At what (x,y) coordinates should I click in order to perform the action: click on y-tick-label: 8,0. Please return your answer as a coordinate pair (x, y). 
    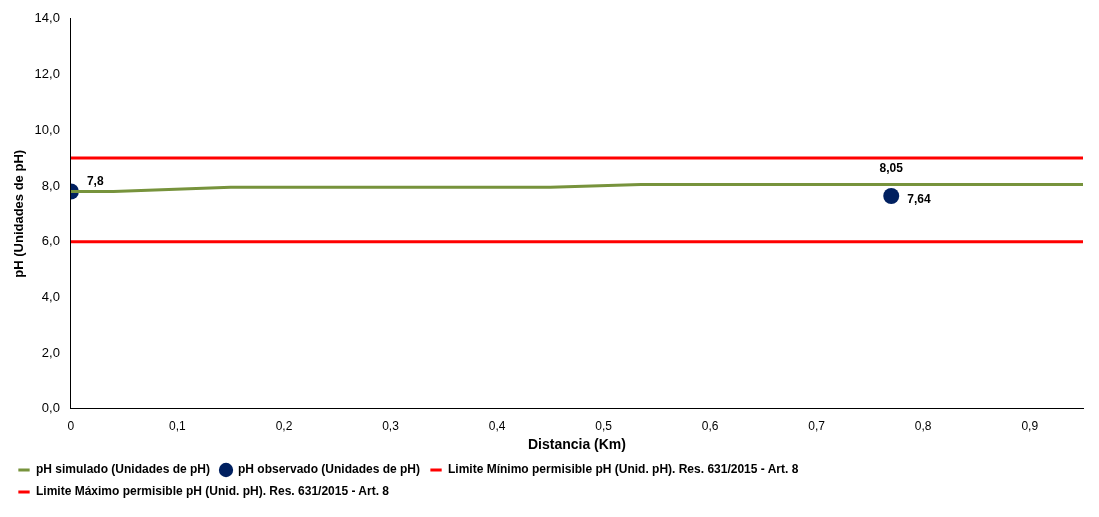
    Looking at the image, I should click on (50, 185).